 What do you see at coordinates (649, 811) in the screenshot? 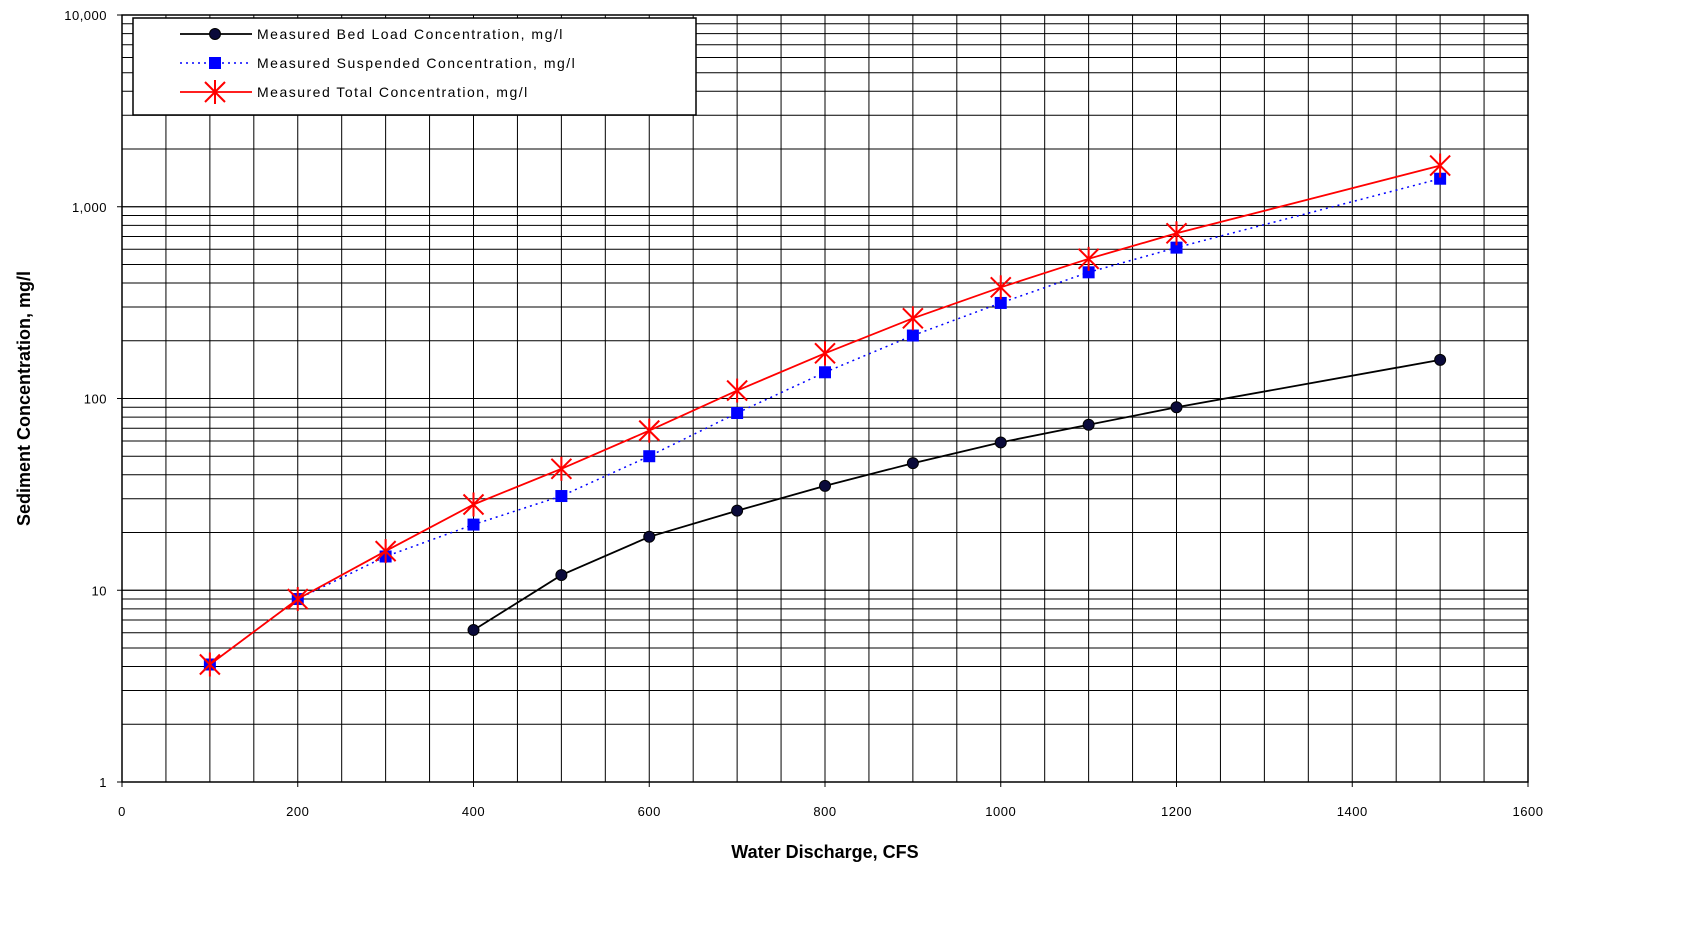
I see `x-tick-label: 600` at bounding box center [649, 811].